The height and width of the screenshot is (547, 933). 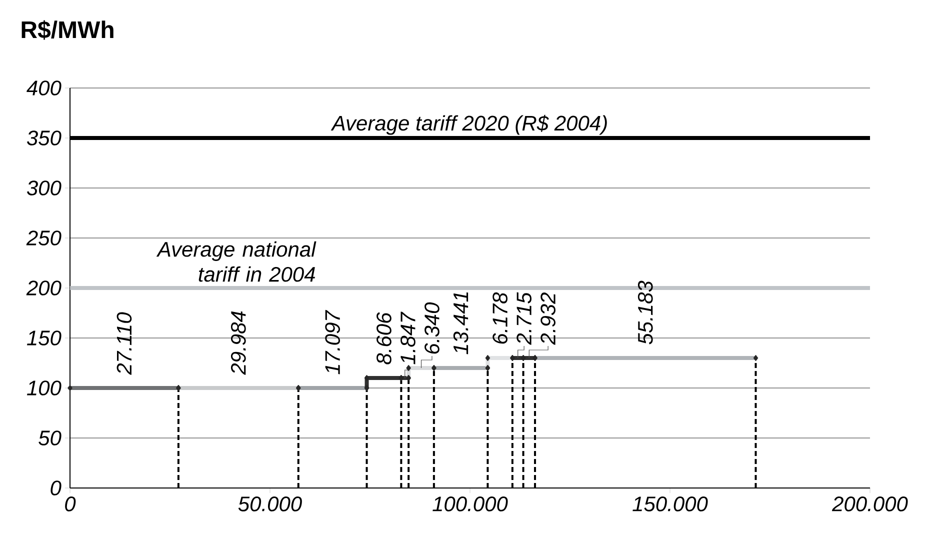 I want to click on y-tick-label: 200, so click(x=44, y=288).